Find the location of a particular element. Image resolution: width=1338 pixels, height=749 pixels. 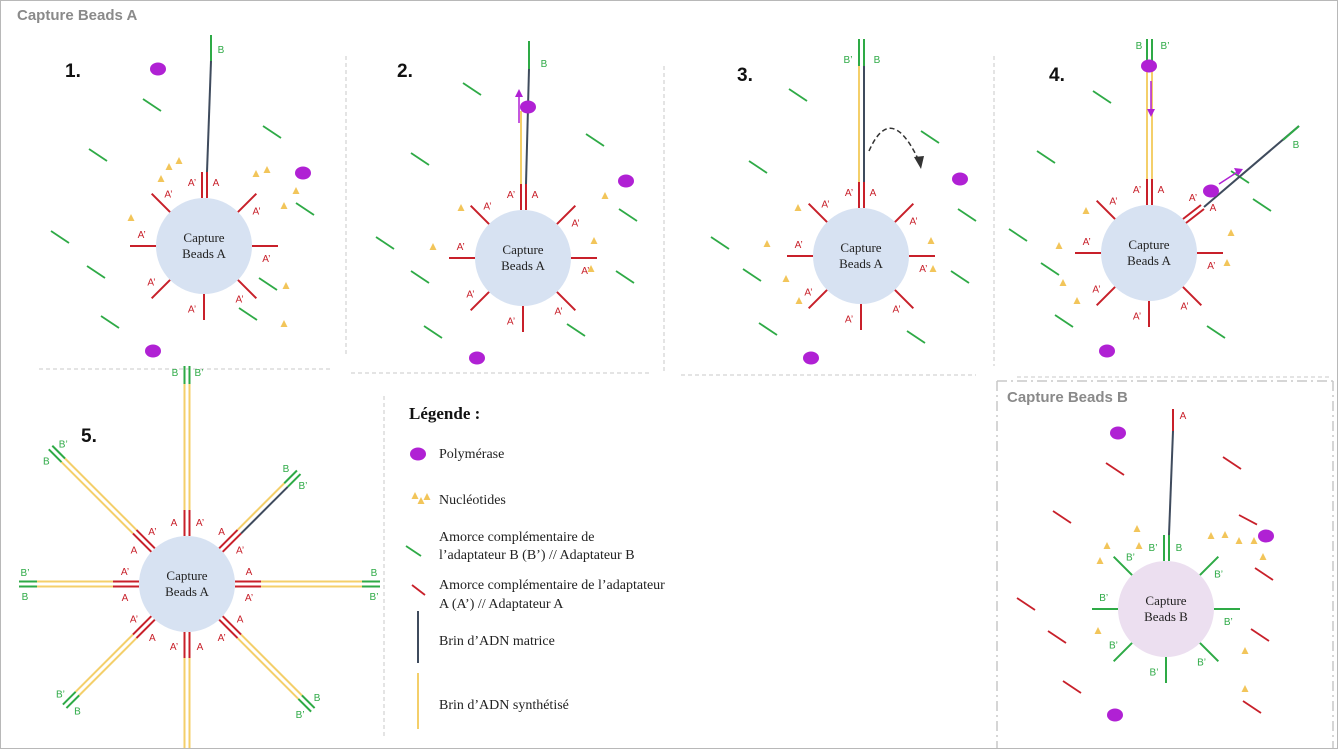

step-5-label: 5. is located at coordinates (89, 436).